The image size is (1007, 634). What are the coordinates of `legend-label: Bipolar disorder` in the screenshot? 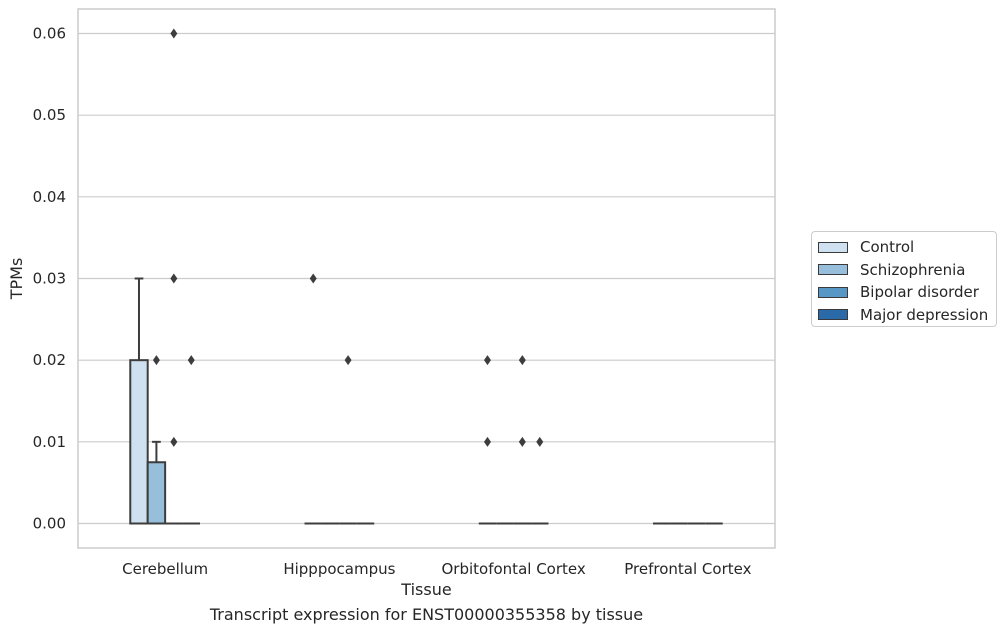 It's located at (919, 292).